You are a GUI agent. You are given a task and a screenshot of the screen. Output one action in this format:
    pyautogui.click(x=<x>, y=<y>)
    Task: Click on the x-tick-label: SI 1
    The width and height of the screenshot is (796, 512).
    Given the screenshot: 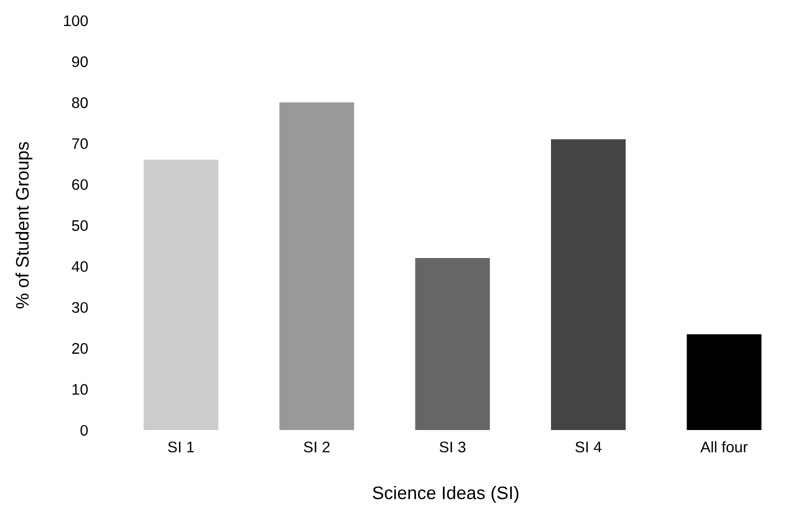 What is the action you would take?
    pyautogui.click(x=181, y=447)
    